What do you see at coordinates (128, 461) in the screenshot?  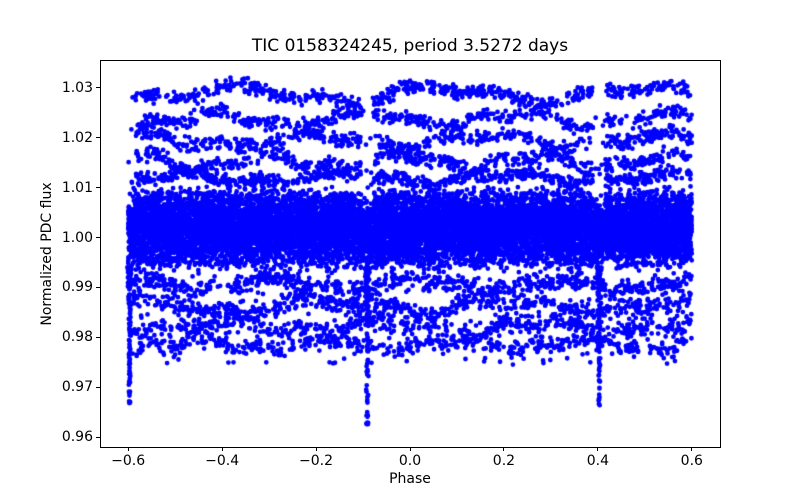 I see `x-tick-label: −0.6` at bounding box center [128, 461].